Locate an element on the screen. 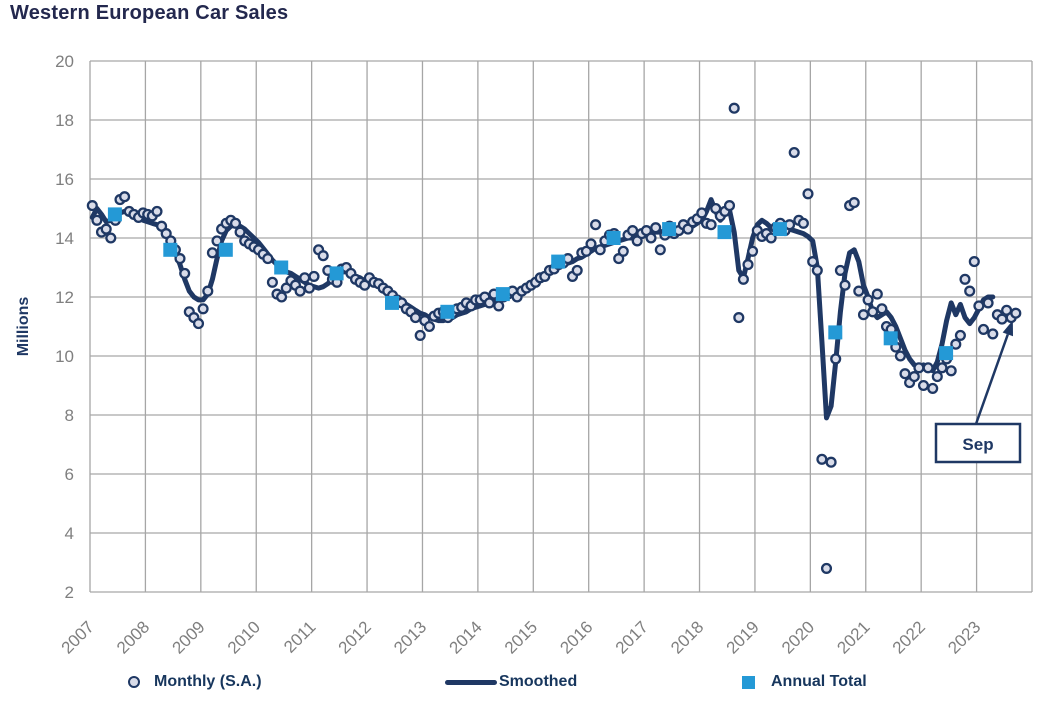  y-tick-label: 14 is located at coordinates (64, 238).